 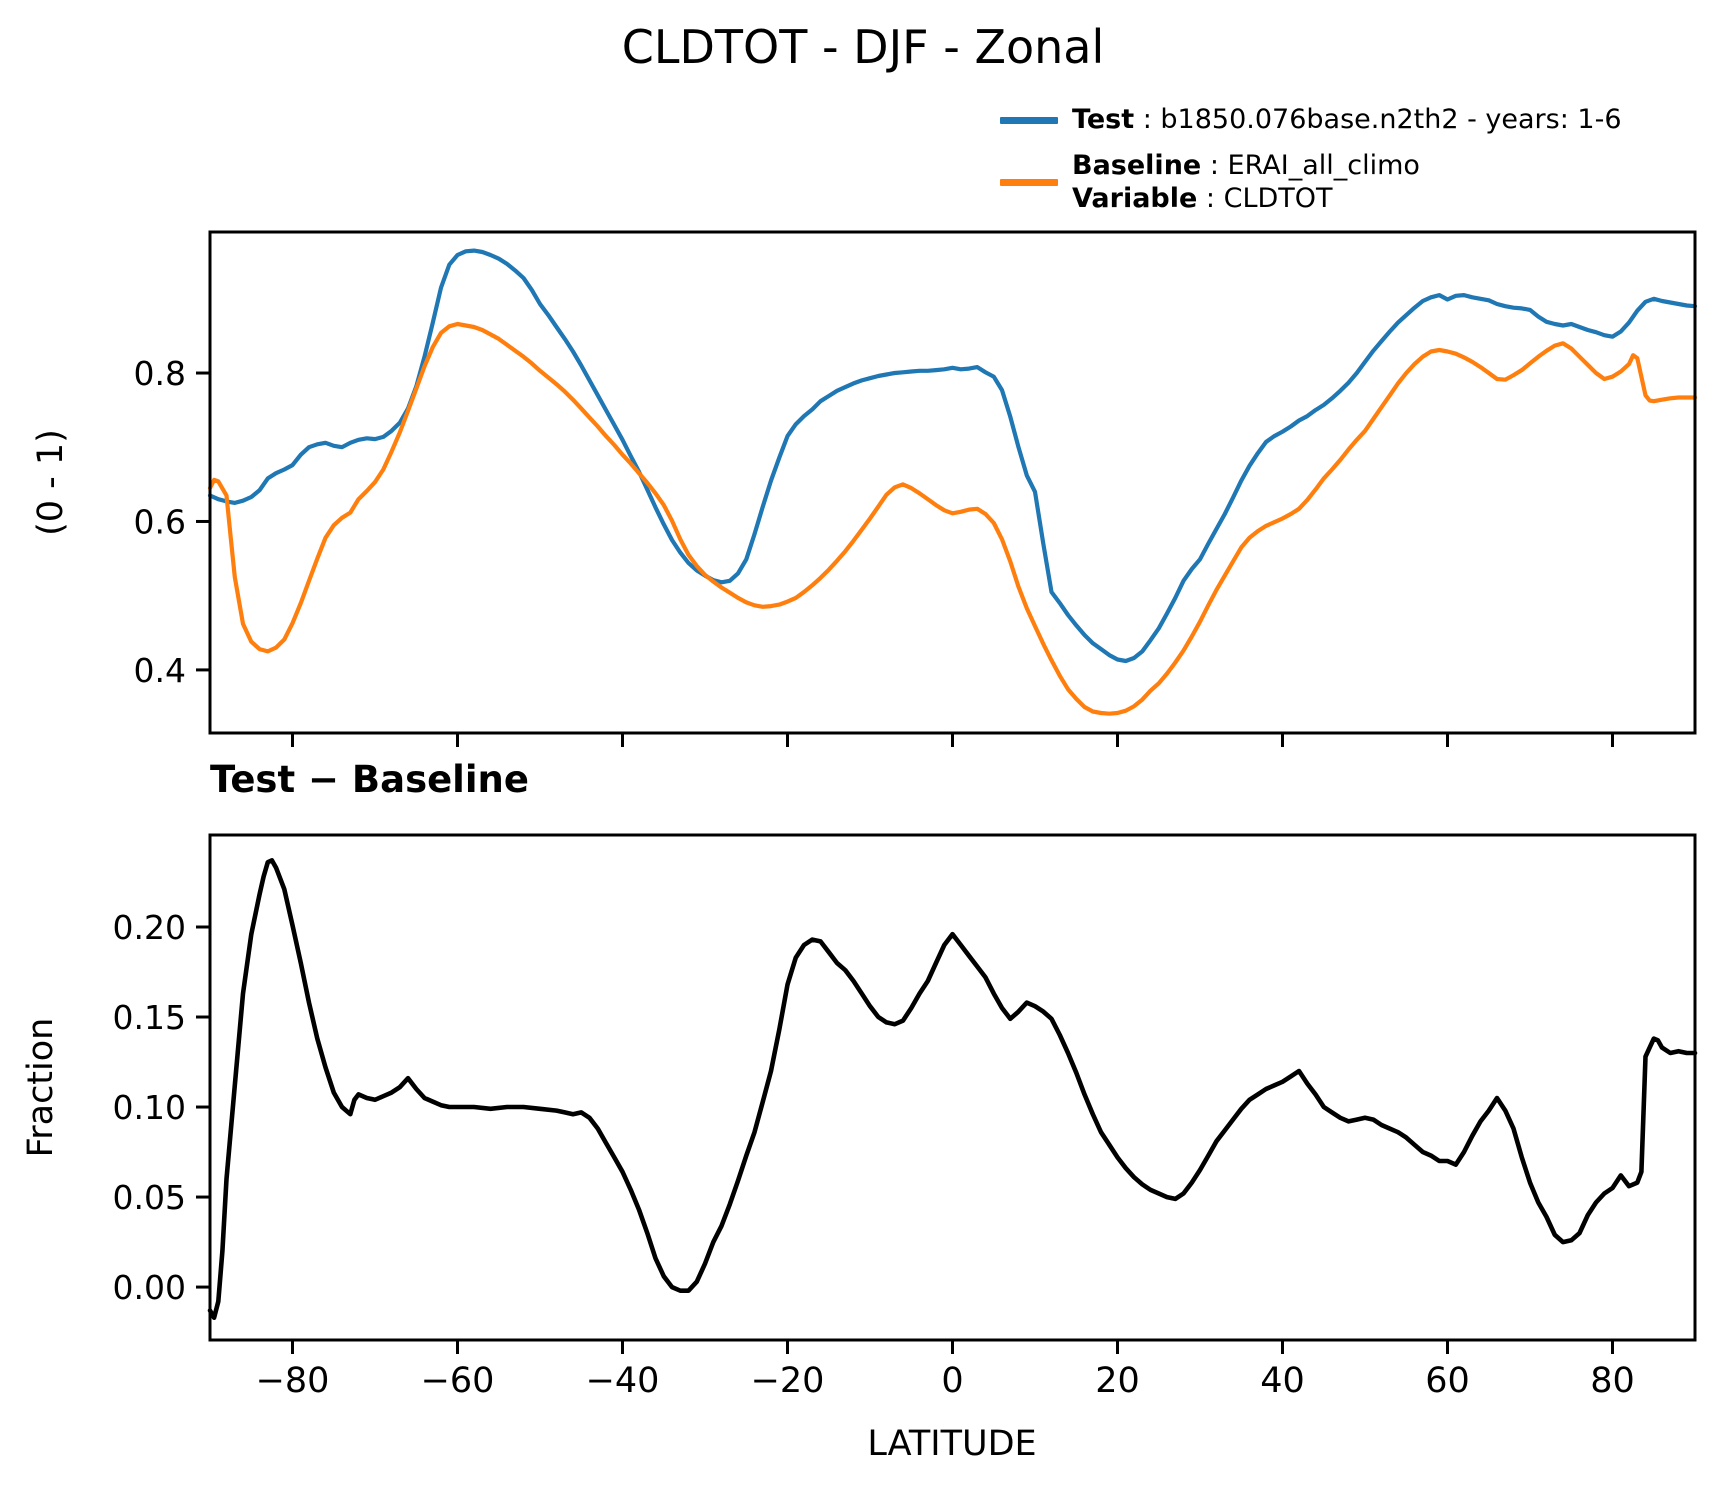 I want to click on difference-panel-title: Test − Baseline, so click(x=369, y=779).